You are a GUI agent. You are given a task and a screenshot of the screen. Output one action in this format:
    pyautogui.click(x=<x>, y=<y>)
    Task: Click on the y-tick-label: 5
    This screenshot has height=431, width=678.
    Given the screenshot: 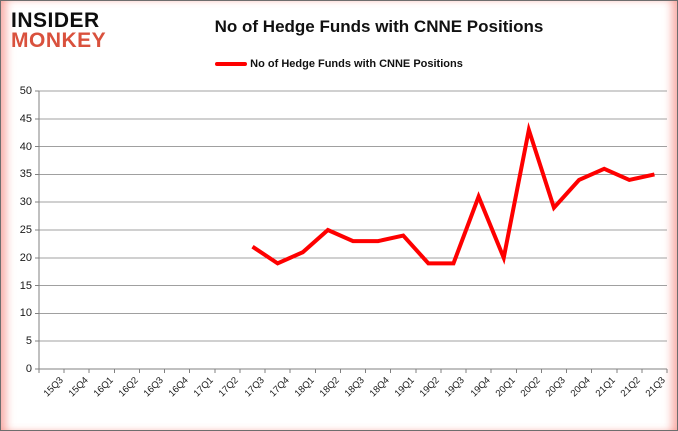 What is the action you would take?
    pyautogui.click(x=28, y=341)
    